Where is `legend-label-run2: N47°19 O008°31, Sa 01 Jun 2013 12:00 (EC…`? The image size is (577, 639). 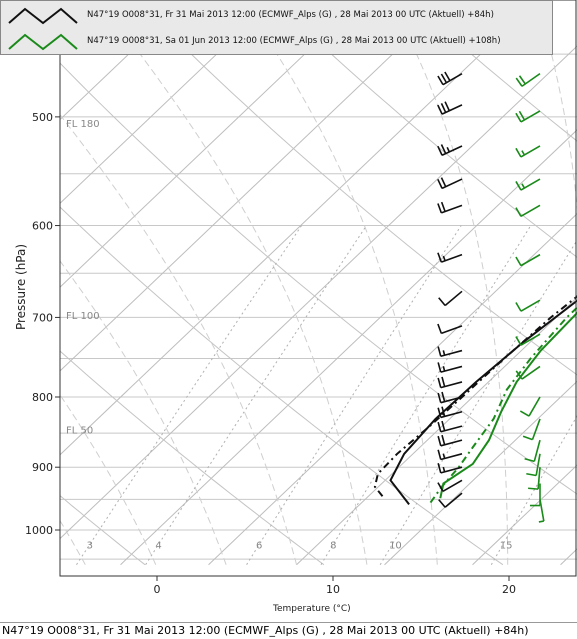
legend-label-run2: N47°19 O008°31, Sa 01 Jun 2013 12:00 (EC… is located at coordinates (294, 41).